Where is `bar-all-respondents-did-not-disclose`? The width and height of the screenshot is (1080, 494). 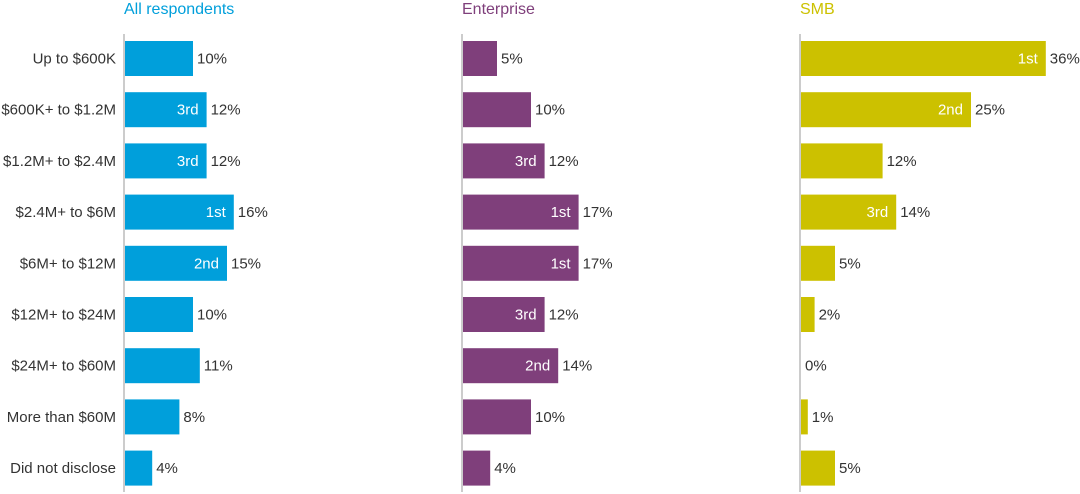 bar-all-respondents-did-not-disclose is located at coordinates (139, 468).